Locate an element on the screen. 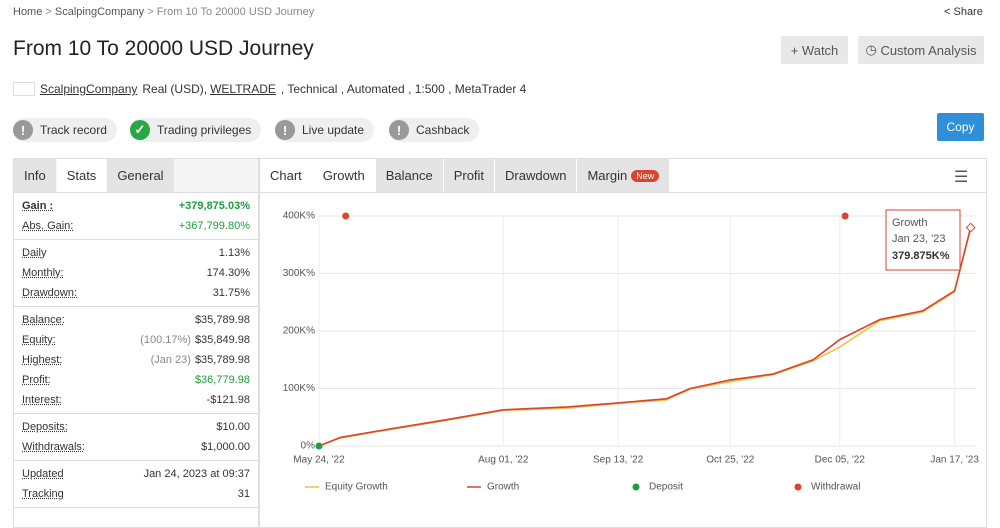  badge-icon: ✓ is located at coordinates (140, 130).